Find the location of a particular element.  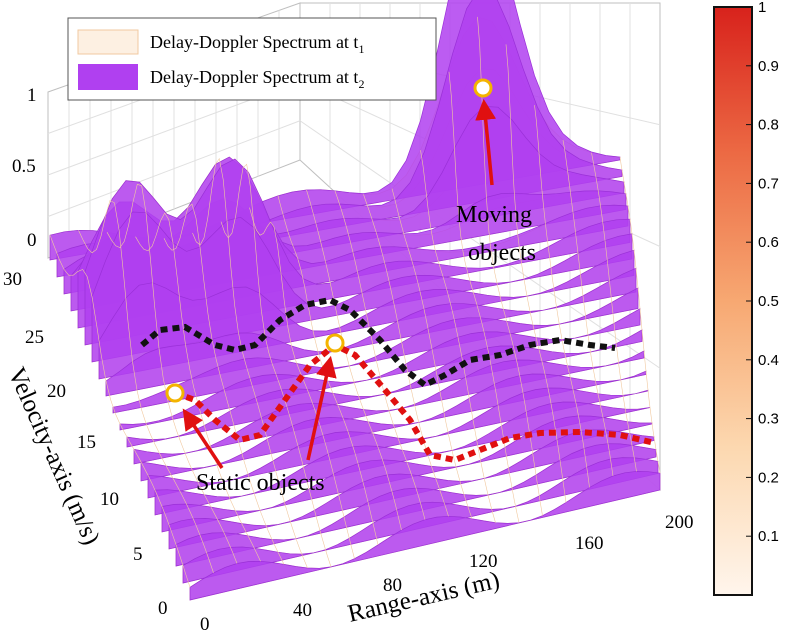

annotation-moving-line1: Moving is located at coordinates (494, 215).